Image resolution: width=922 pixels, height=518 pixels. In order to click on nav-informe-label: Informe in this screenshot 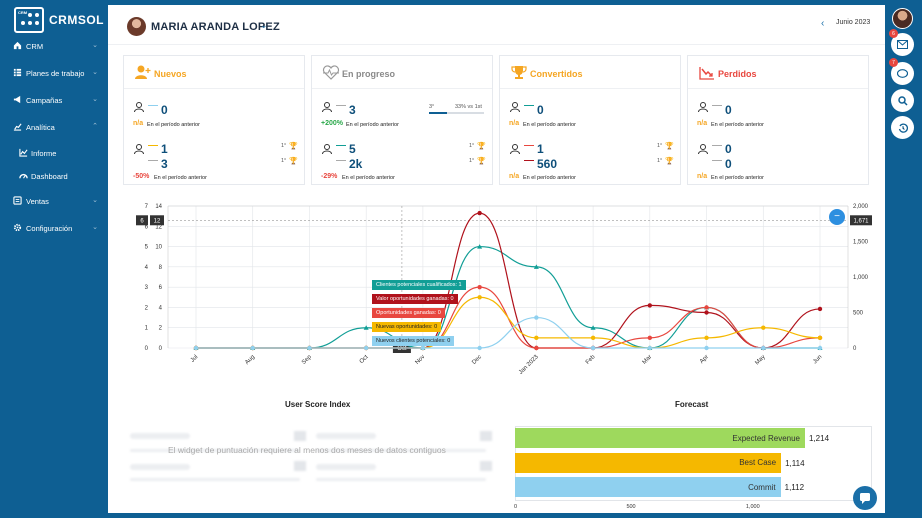, I will do `click(44, 153)`.